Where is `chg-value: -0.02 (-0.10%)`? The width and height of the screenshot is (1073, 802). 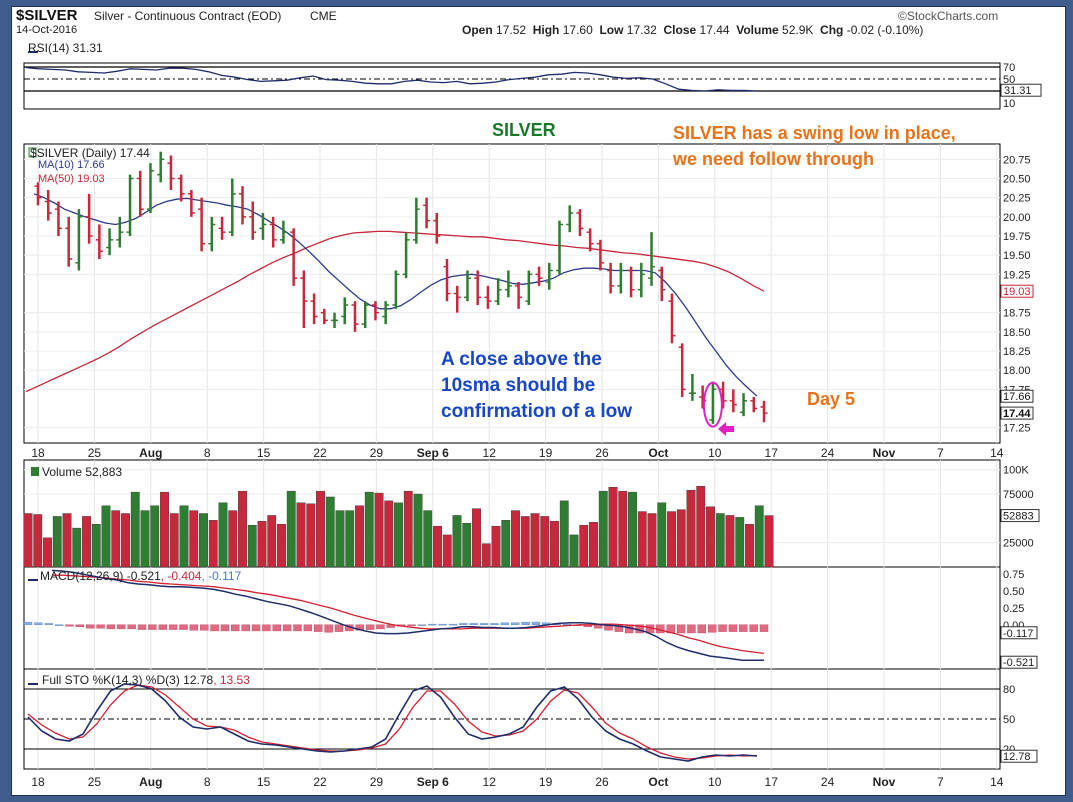 chg-value: -0.02 (-0.10%) is located at coordinates (885, 30).